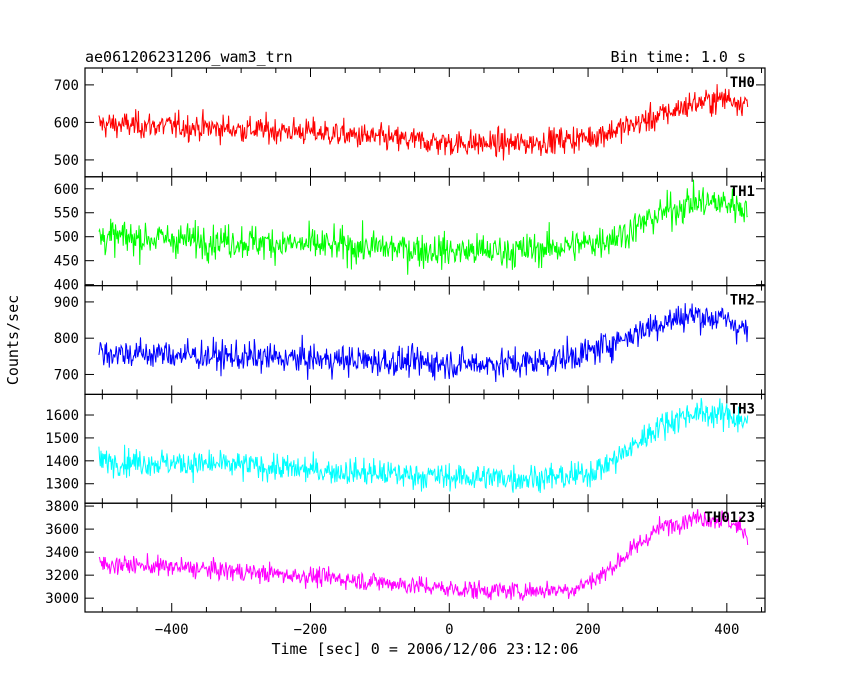  What do you see at coordinates (678, 57) in the screenshot?
I see `bin-time-label: Bin time: 1.0 s` at bounding box center [678, 57].